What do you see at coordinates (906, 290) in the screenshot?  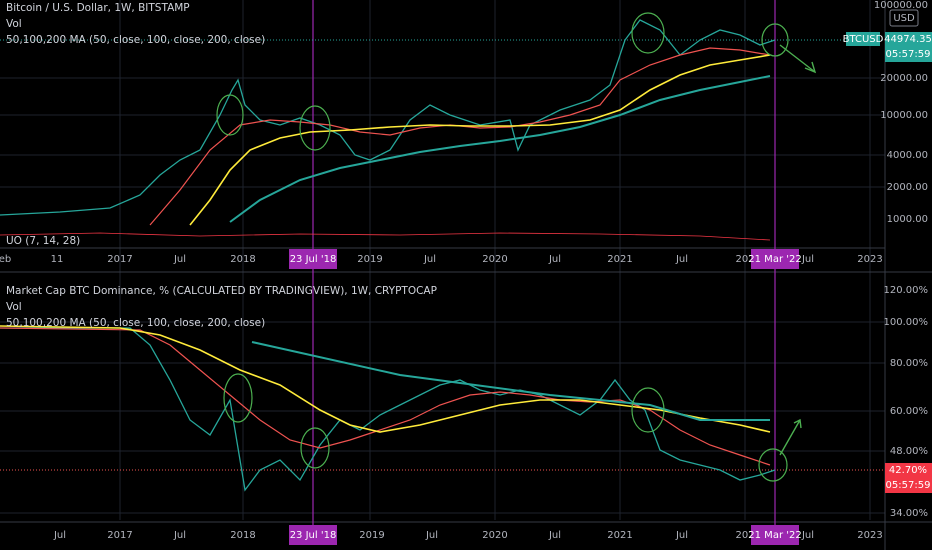 I see `price-label: 120.00%` at bounding box center [906, 290].